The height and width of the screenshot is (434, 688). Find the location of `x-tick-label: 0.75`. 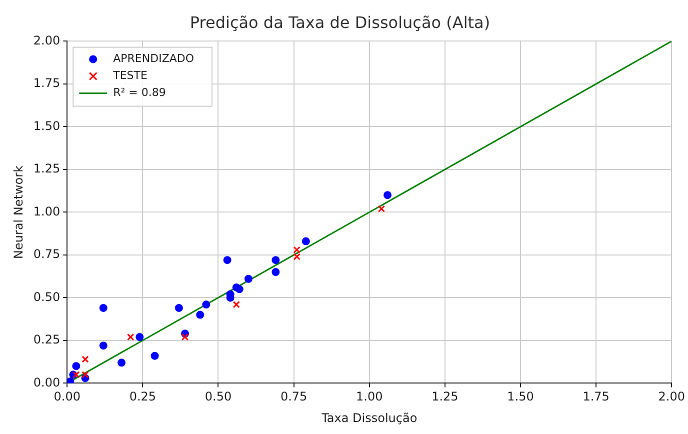

x-tick-label: 0.75 is located at coordinates (294, 397).